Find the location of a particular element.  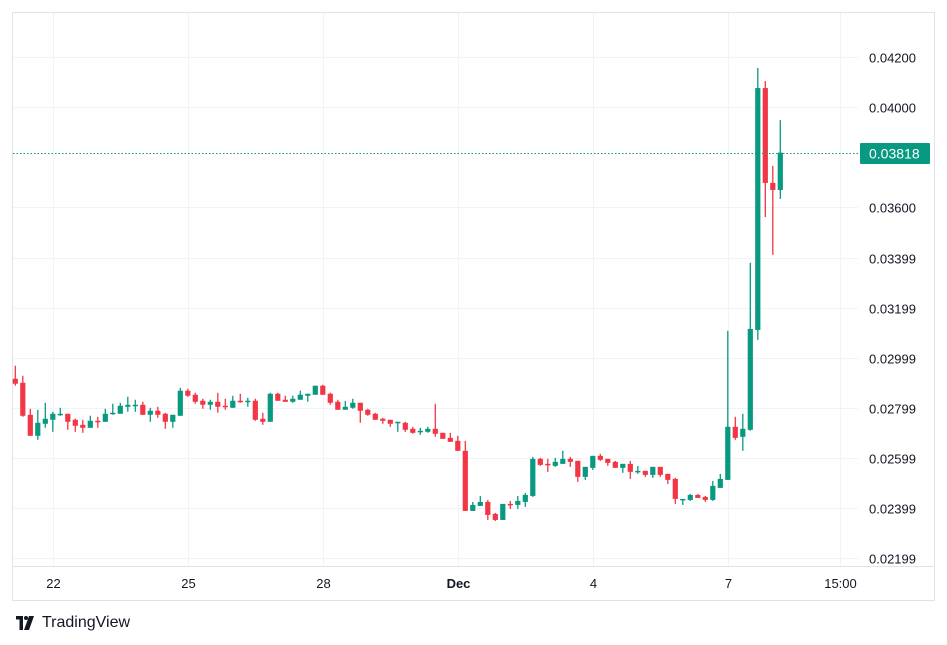

tradingview-logo: TradingView is located at coordinates (71, 623).